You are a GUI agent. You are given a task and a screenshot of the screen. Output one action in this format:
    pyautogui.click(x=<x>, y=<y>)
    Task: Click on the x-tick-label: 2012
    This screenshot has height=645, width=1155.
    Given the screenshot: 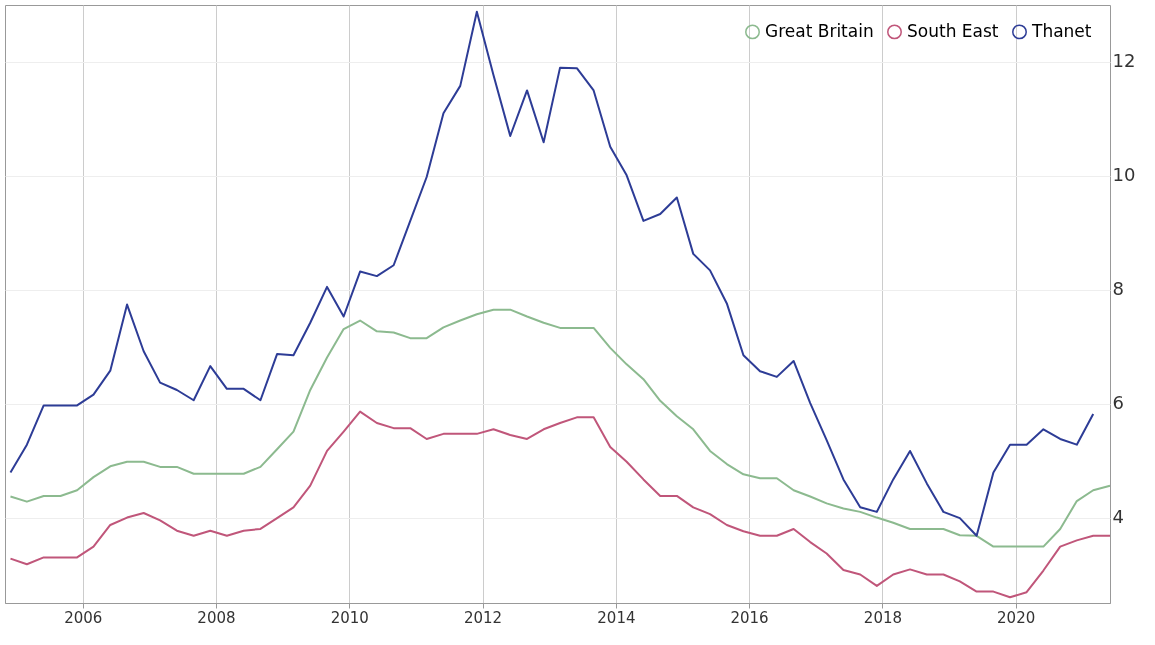 What is the action you would take?
    pyautogui.click(x=483, y=617)
    